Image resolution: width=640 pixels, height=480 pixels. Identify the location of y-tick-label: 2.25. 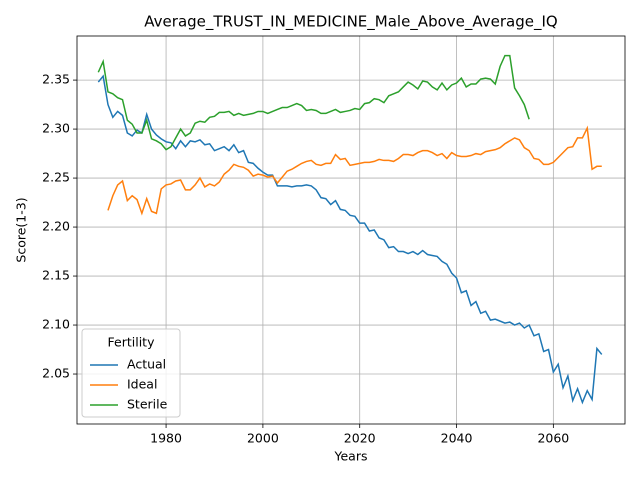
(56, 177).